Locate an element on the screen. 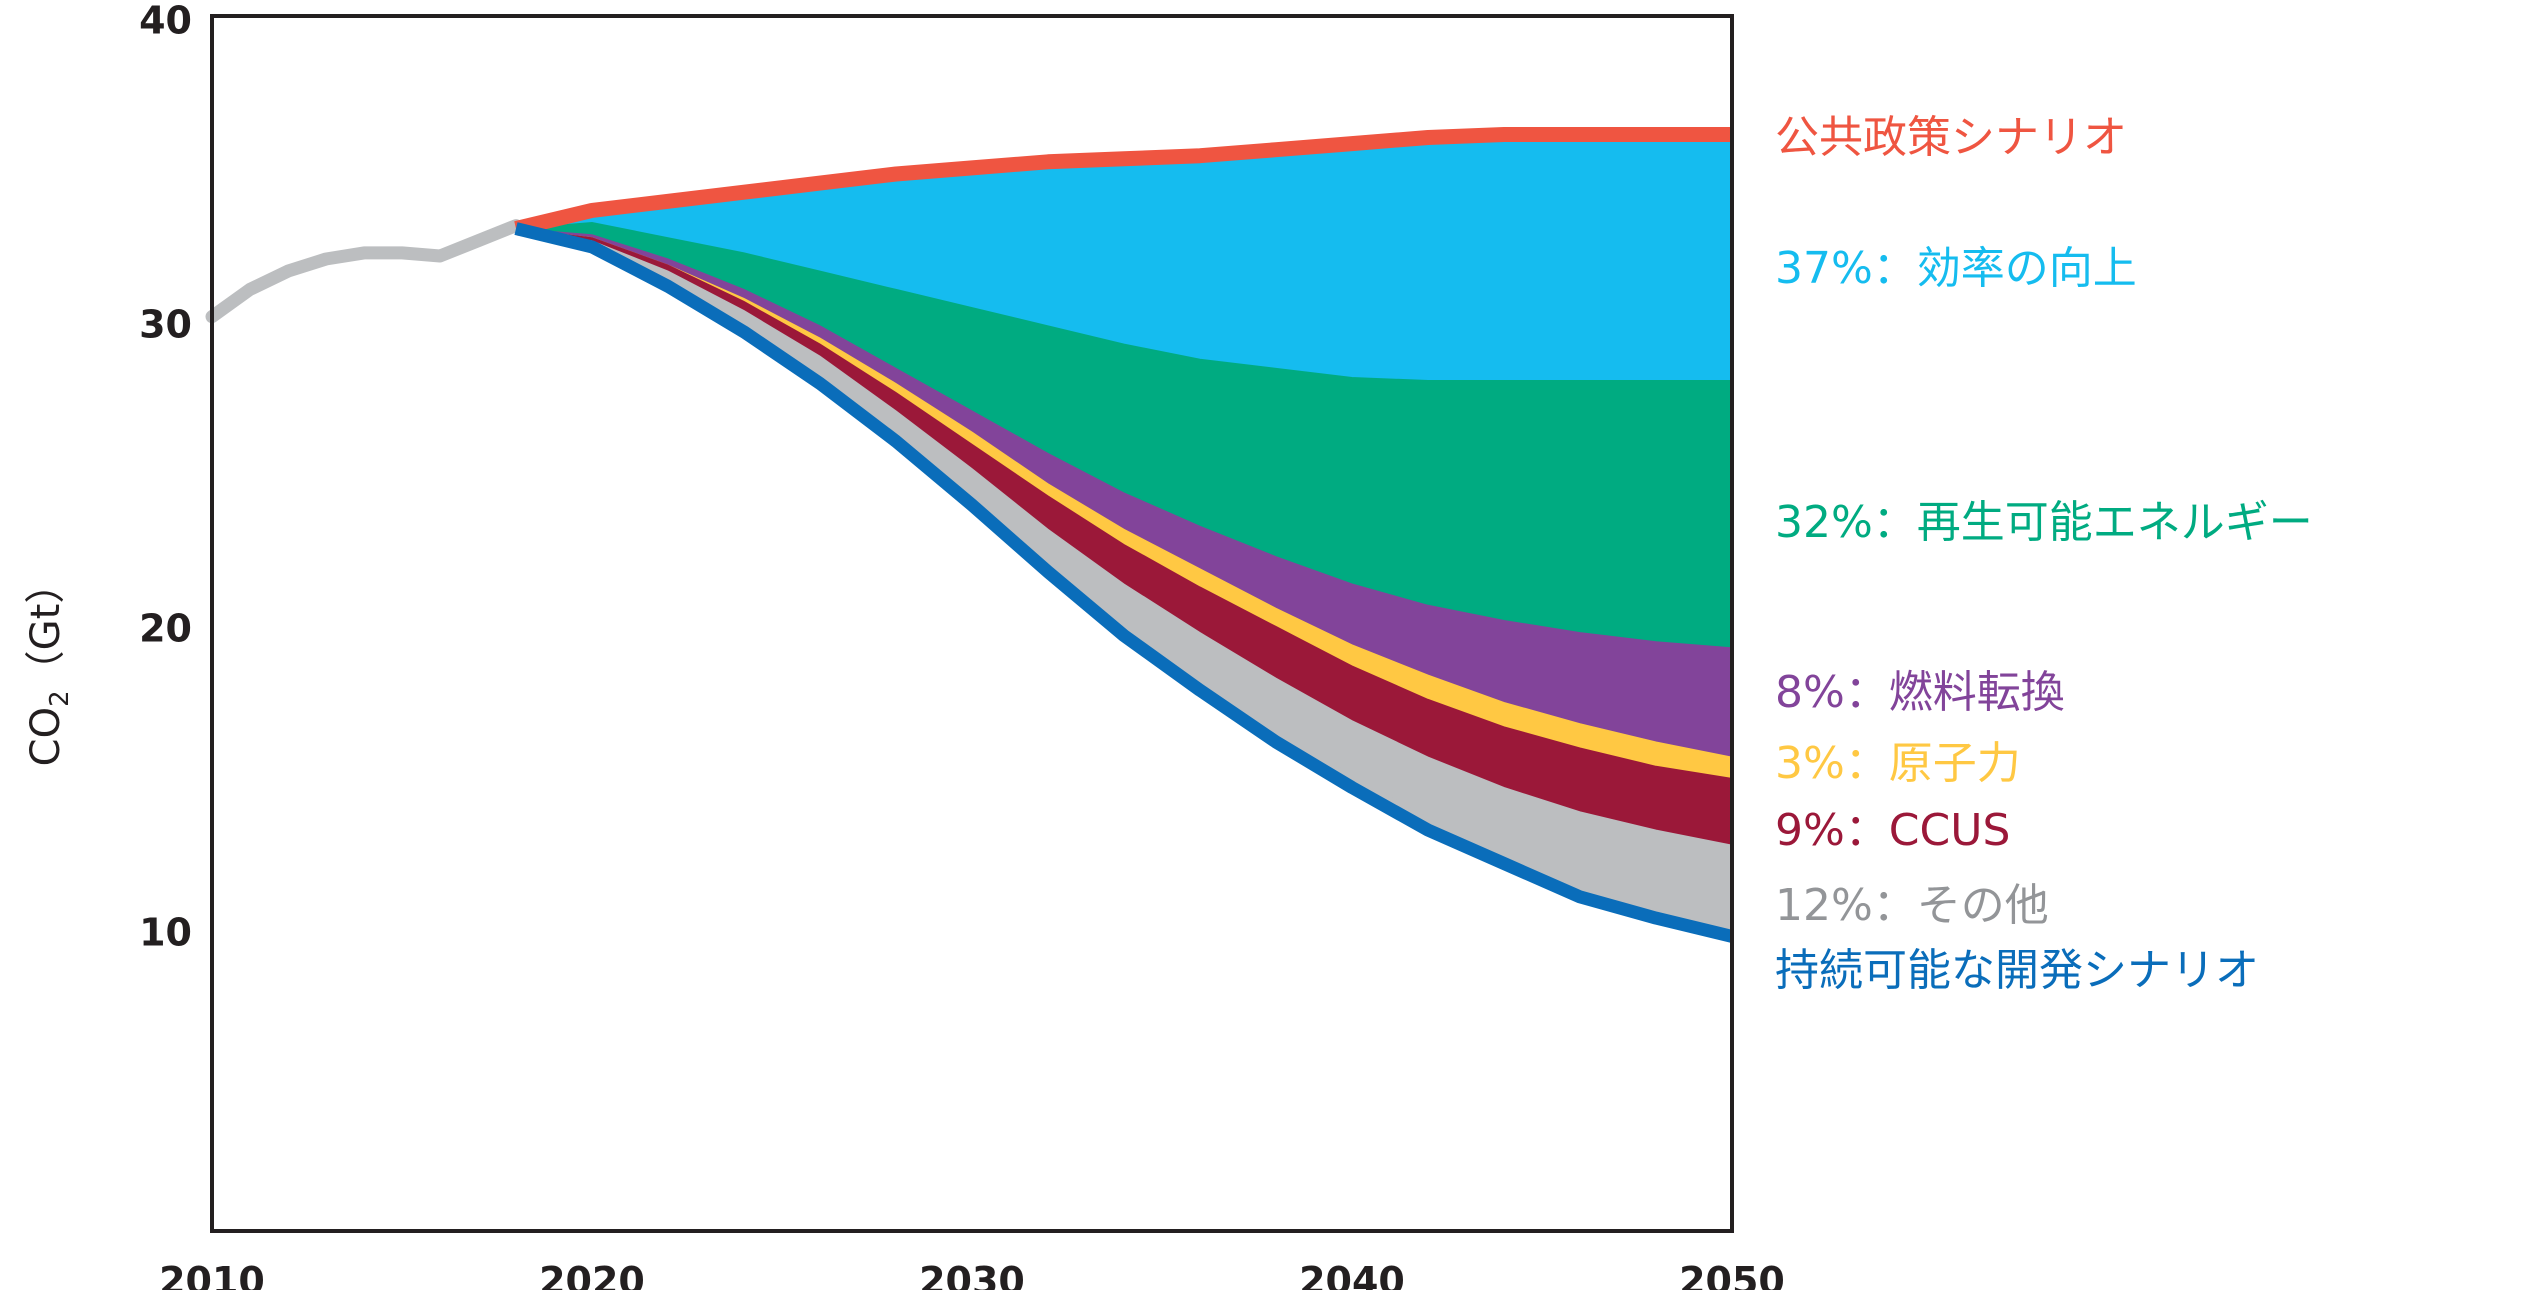  x-axis-ticks: 2010 2020 2030 2040 2050 is located at coordinates (972, 1274).